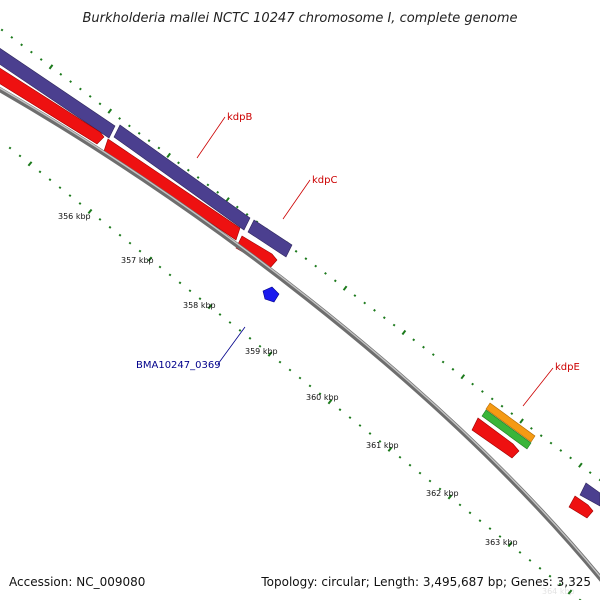 The image size is (600, 600). Describe the element at coordinates (178, 365) in the screenshot. I see `label-locus: BMA10247_0369` at that location.